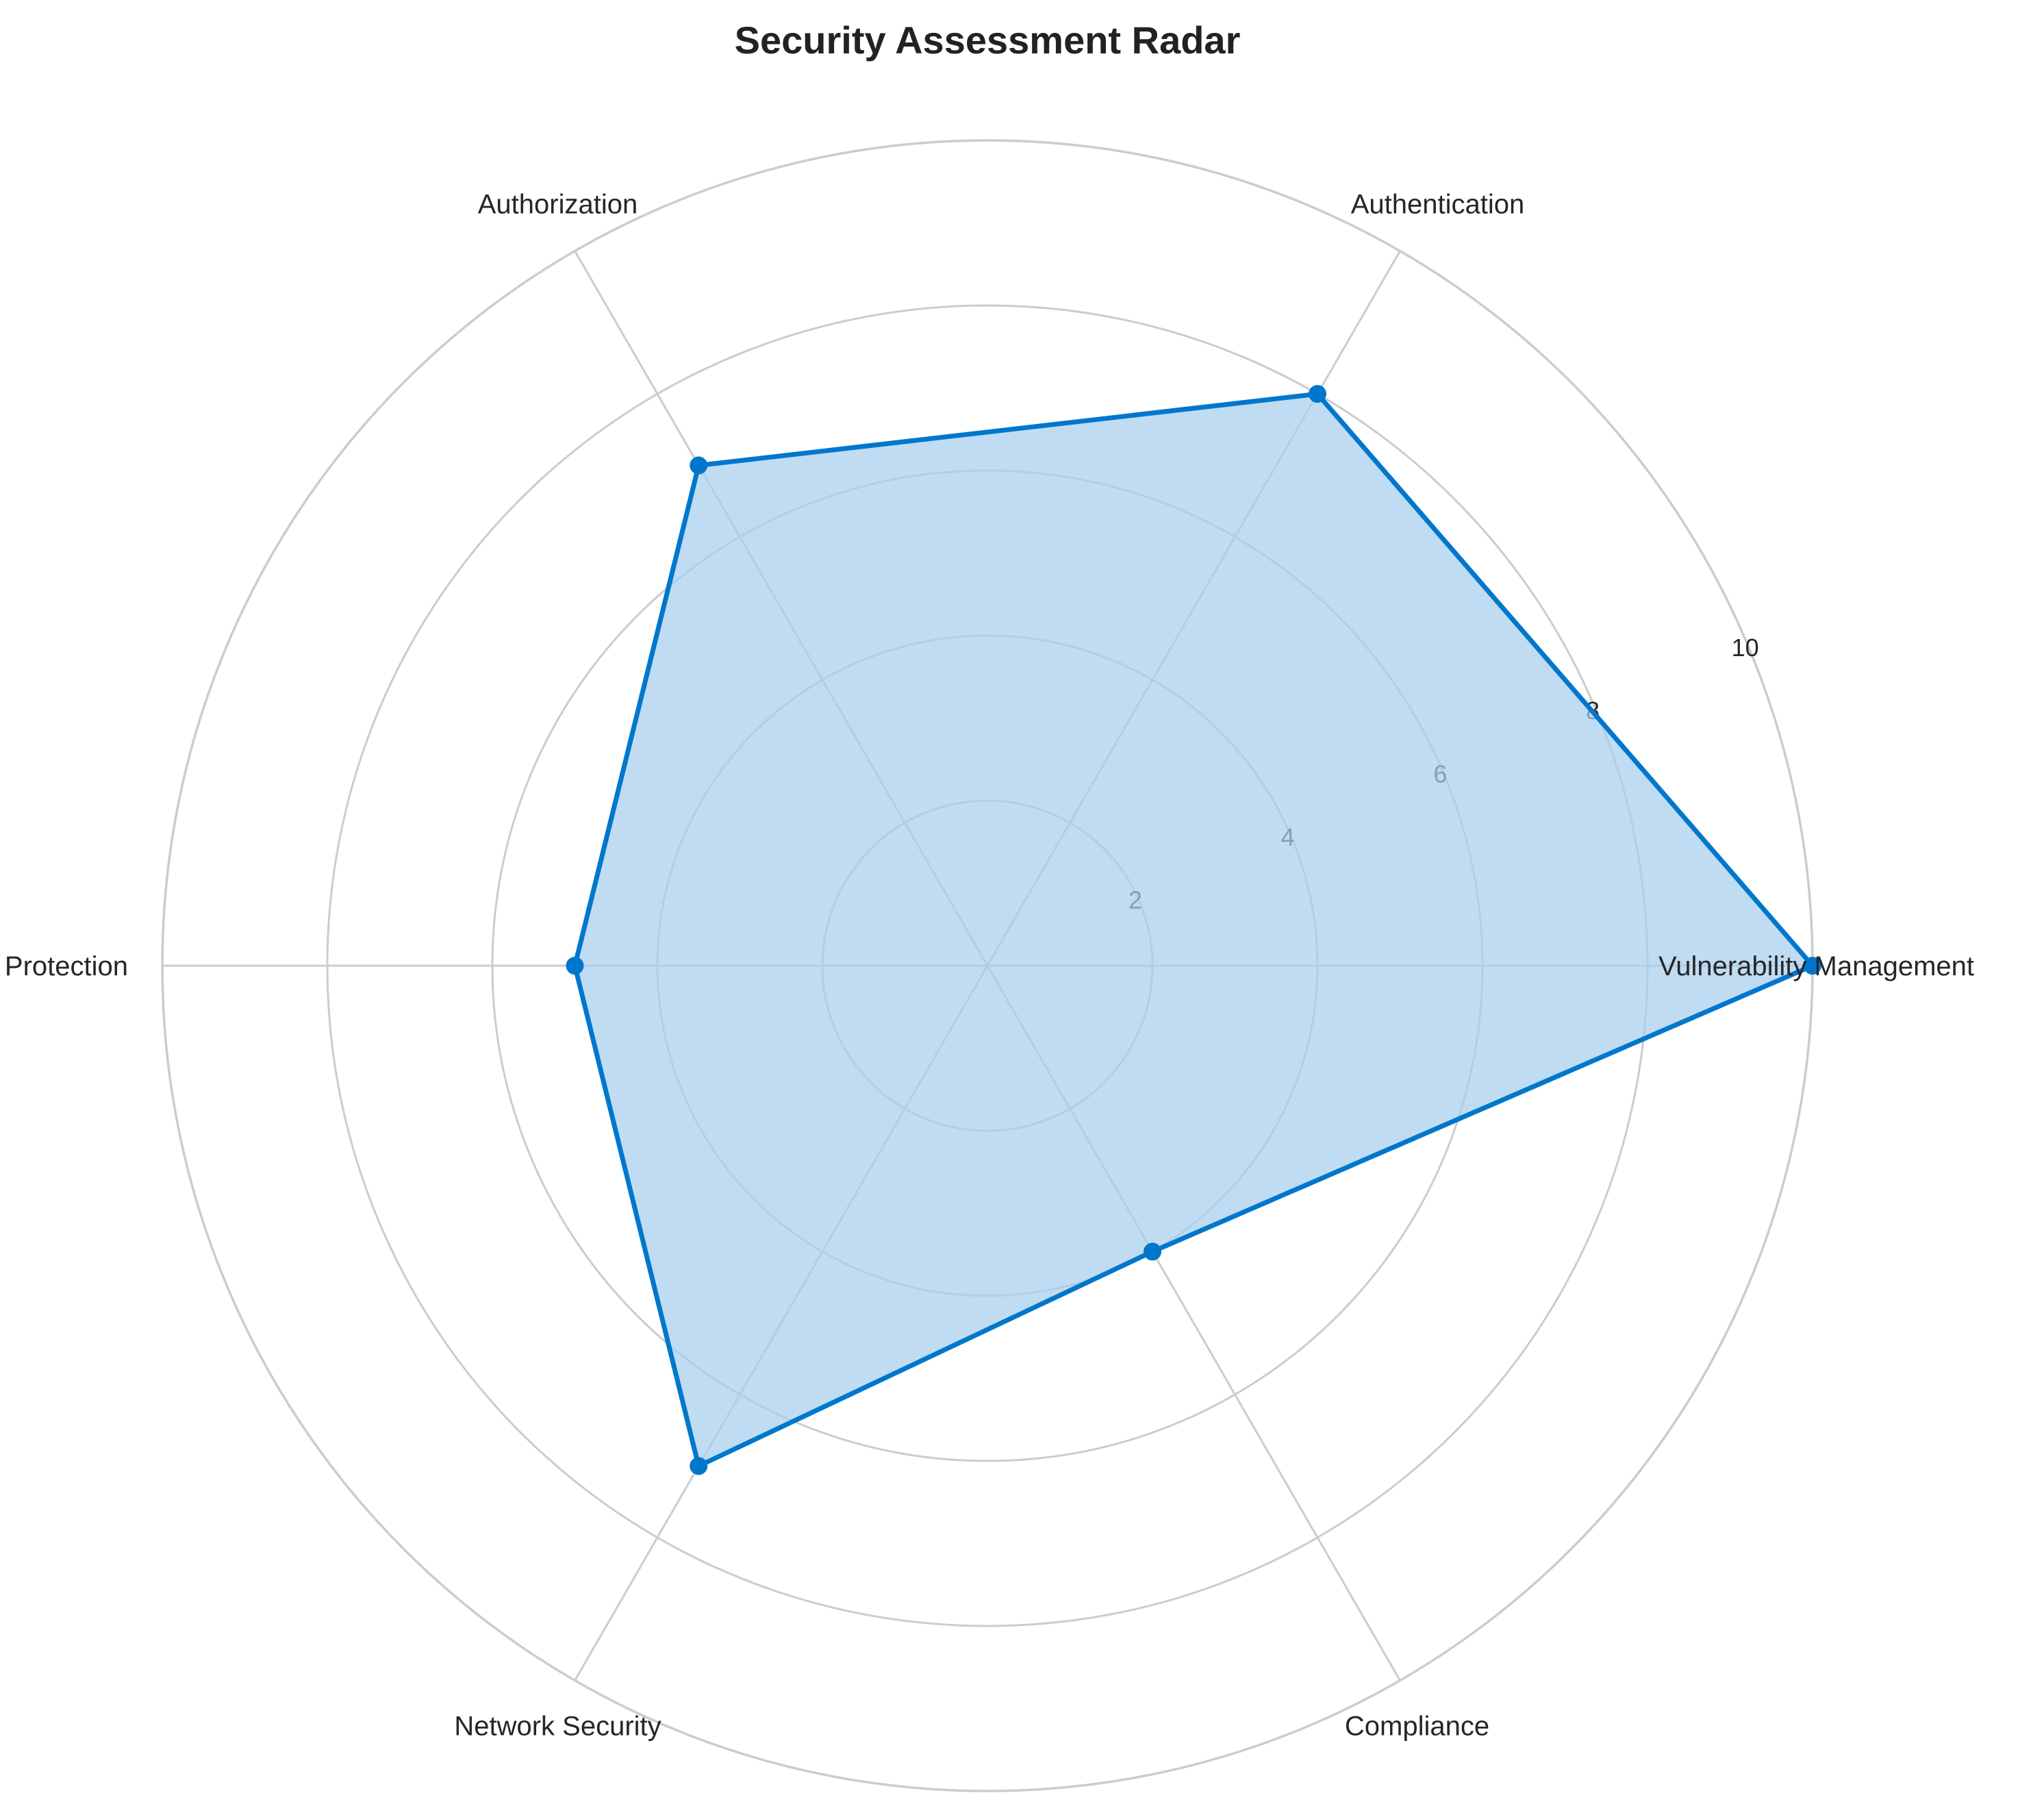 This screenshot has height=1815, width=2044. Describe the element at coordinates (557, 1727) in the screenshot. I see `category-label: Network Security` at that location.